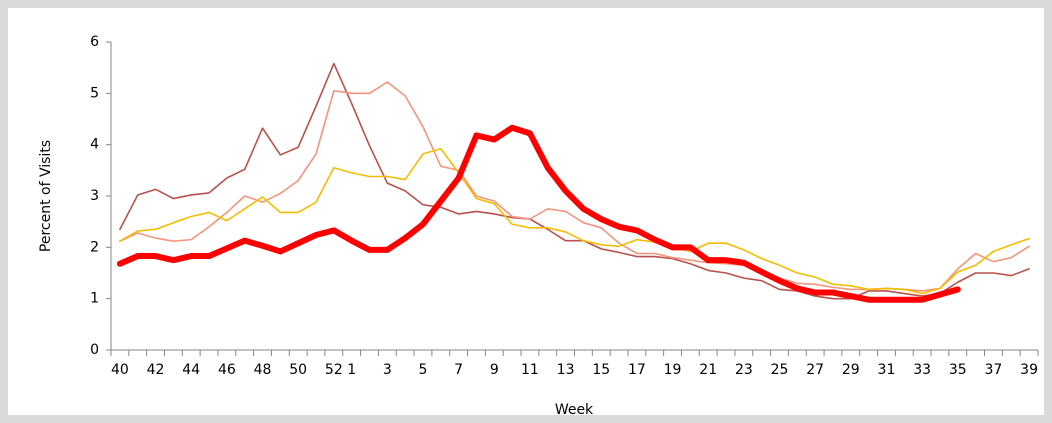  Describe the element at coordinates (94, 350) in the screenshot. I see `y-tick-label: 0` at that location.